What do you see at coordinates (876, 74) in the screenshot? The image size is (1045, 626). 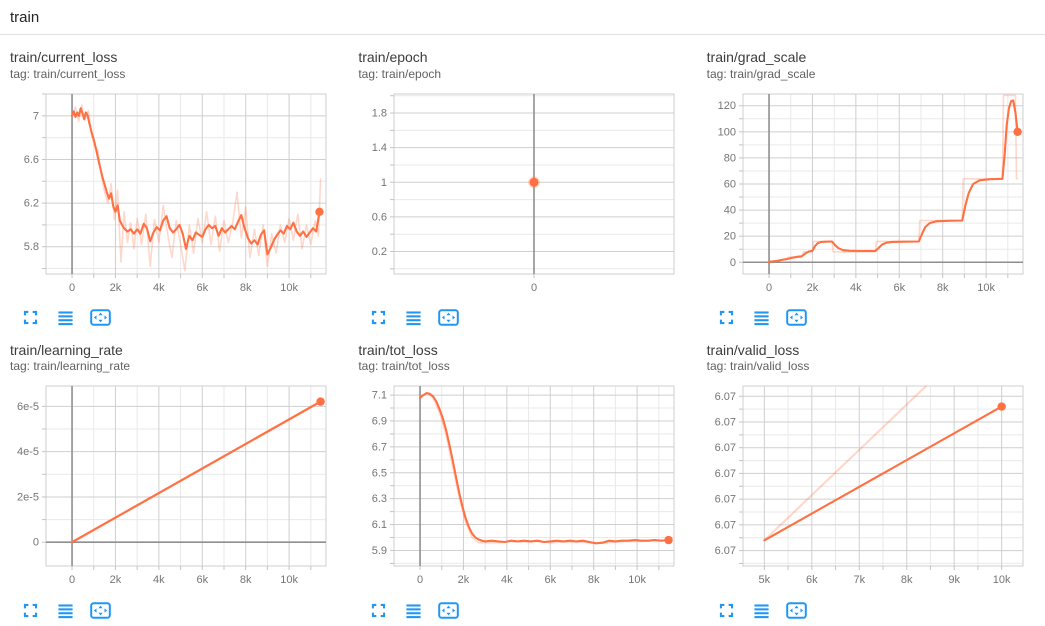 I see `chart-tag: tag: train/grad_scale` at bounding box center [876, 74].